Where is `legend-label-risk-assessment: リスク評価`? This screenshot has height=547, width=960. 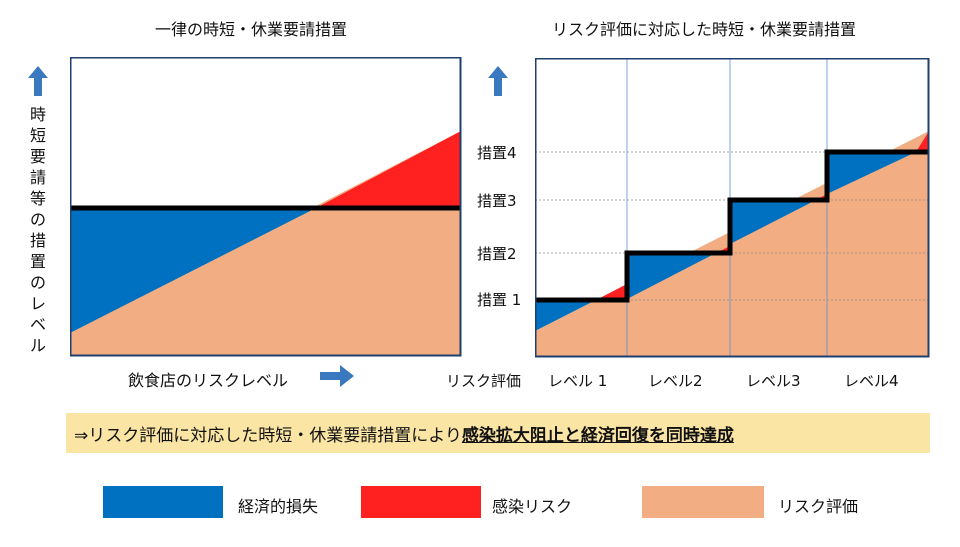 legend-label-risk-assessment: リスク評価 is located at coordinates (818, 506).